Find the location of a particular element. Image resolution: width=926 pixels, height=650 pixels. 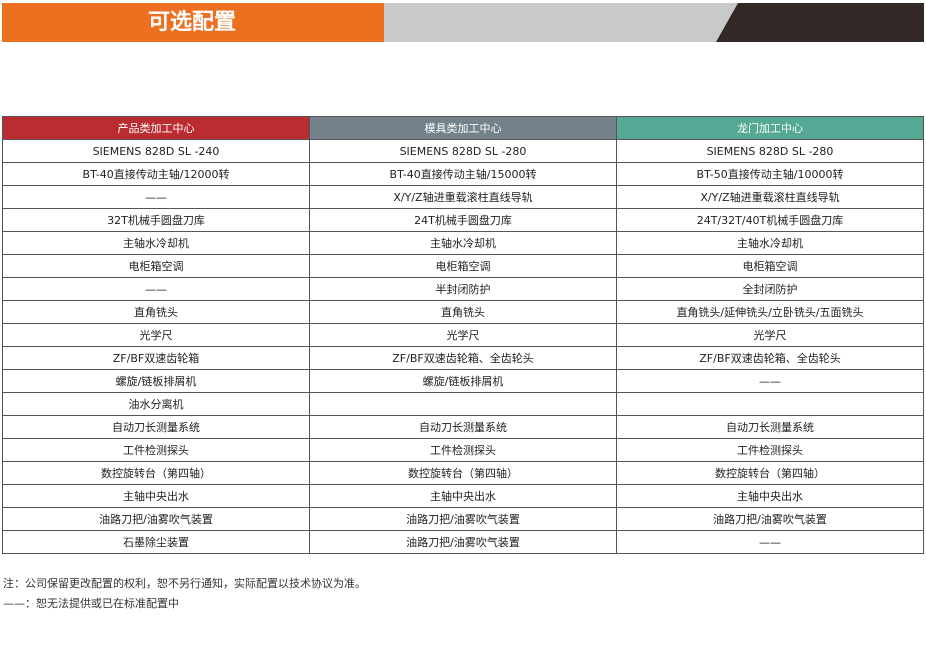

table-cell: BT-40直接传动主轴/12000转 is located at coordinates (156, 174).